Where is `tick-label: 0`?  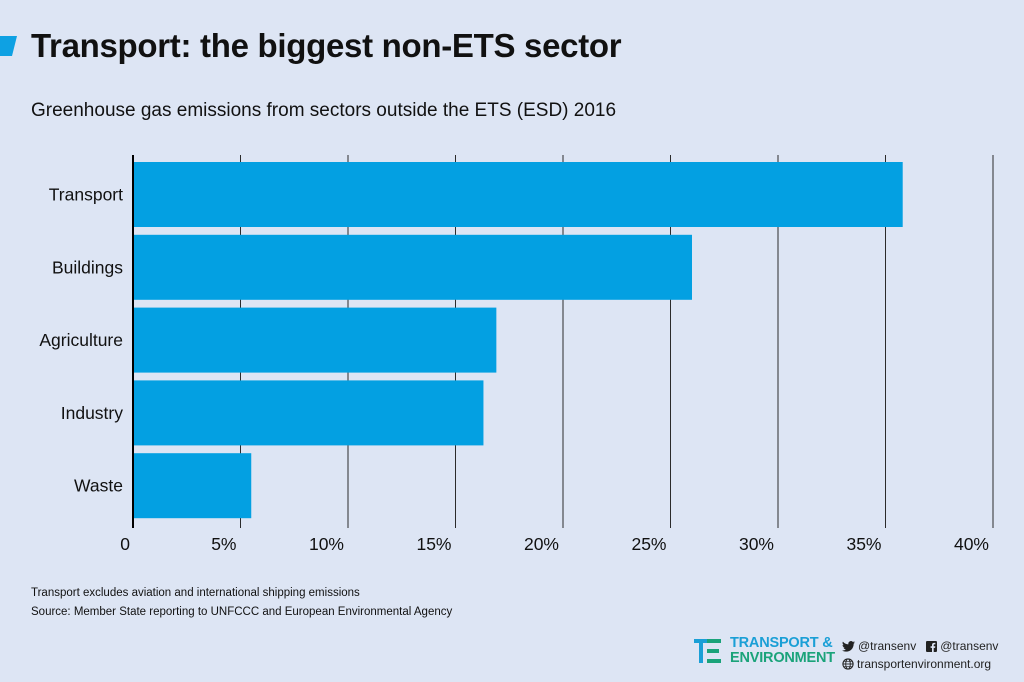 tick-label: 0 is located at coordinates (125, 544).